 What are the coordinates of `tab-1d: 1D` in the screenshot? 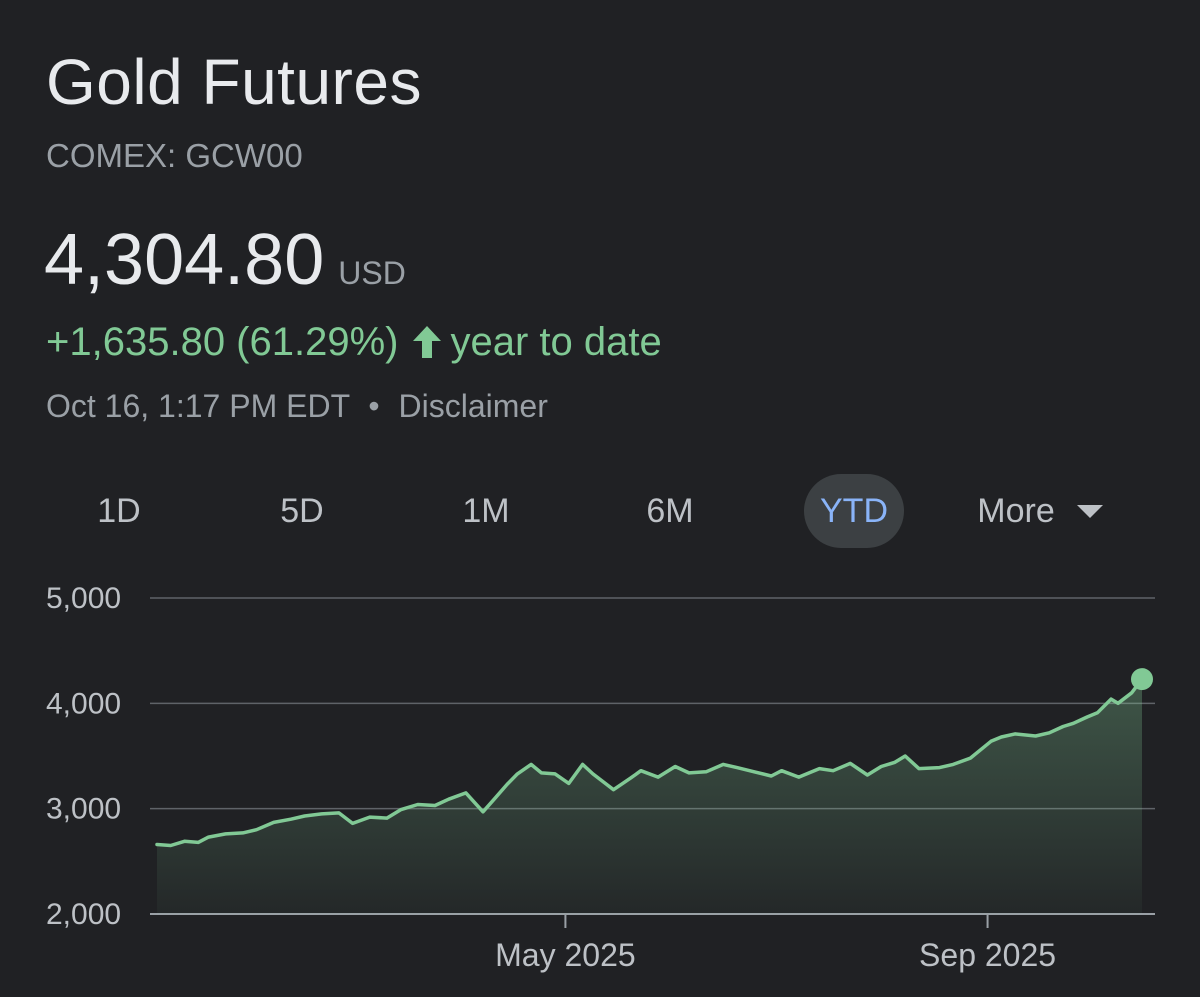 It's located at (119, 511).